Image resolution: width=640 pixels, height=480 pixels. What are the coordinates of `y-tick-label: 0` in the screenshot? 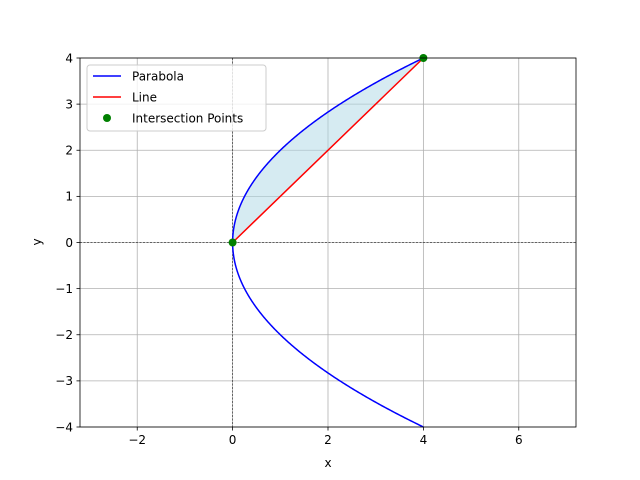 It's located at (69, 243).